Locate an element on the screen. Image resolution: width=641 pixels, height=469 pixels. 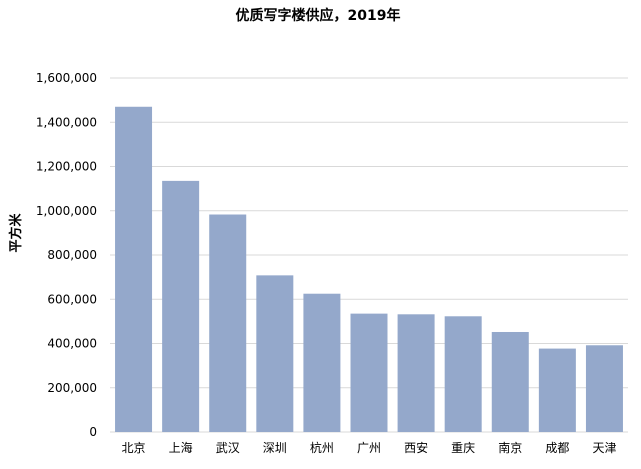
y-tick-label: 1,400,000 is located at coordinates (66, 122).